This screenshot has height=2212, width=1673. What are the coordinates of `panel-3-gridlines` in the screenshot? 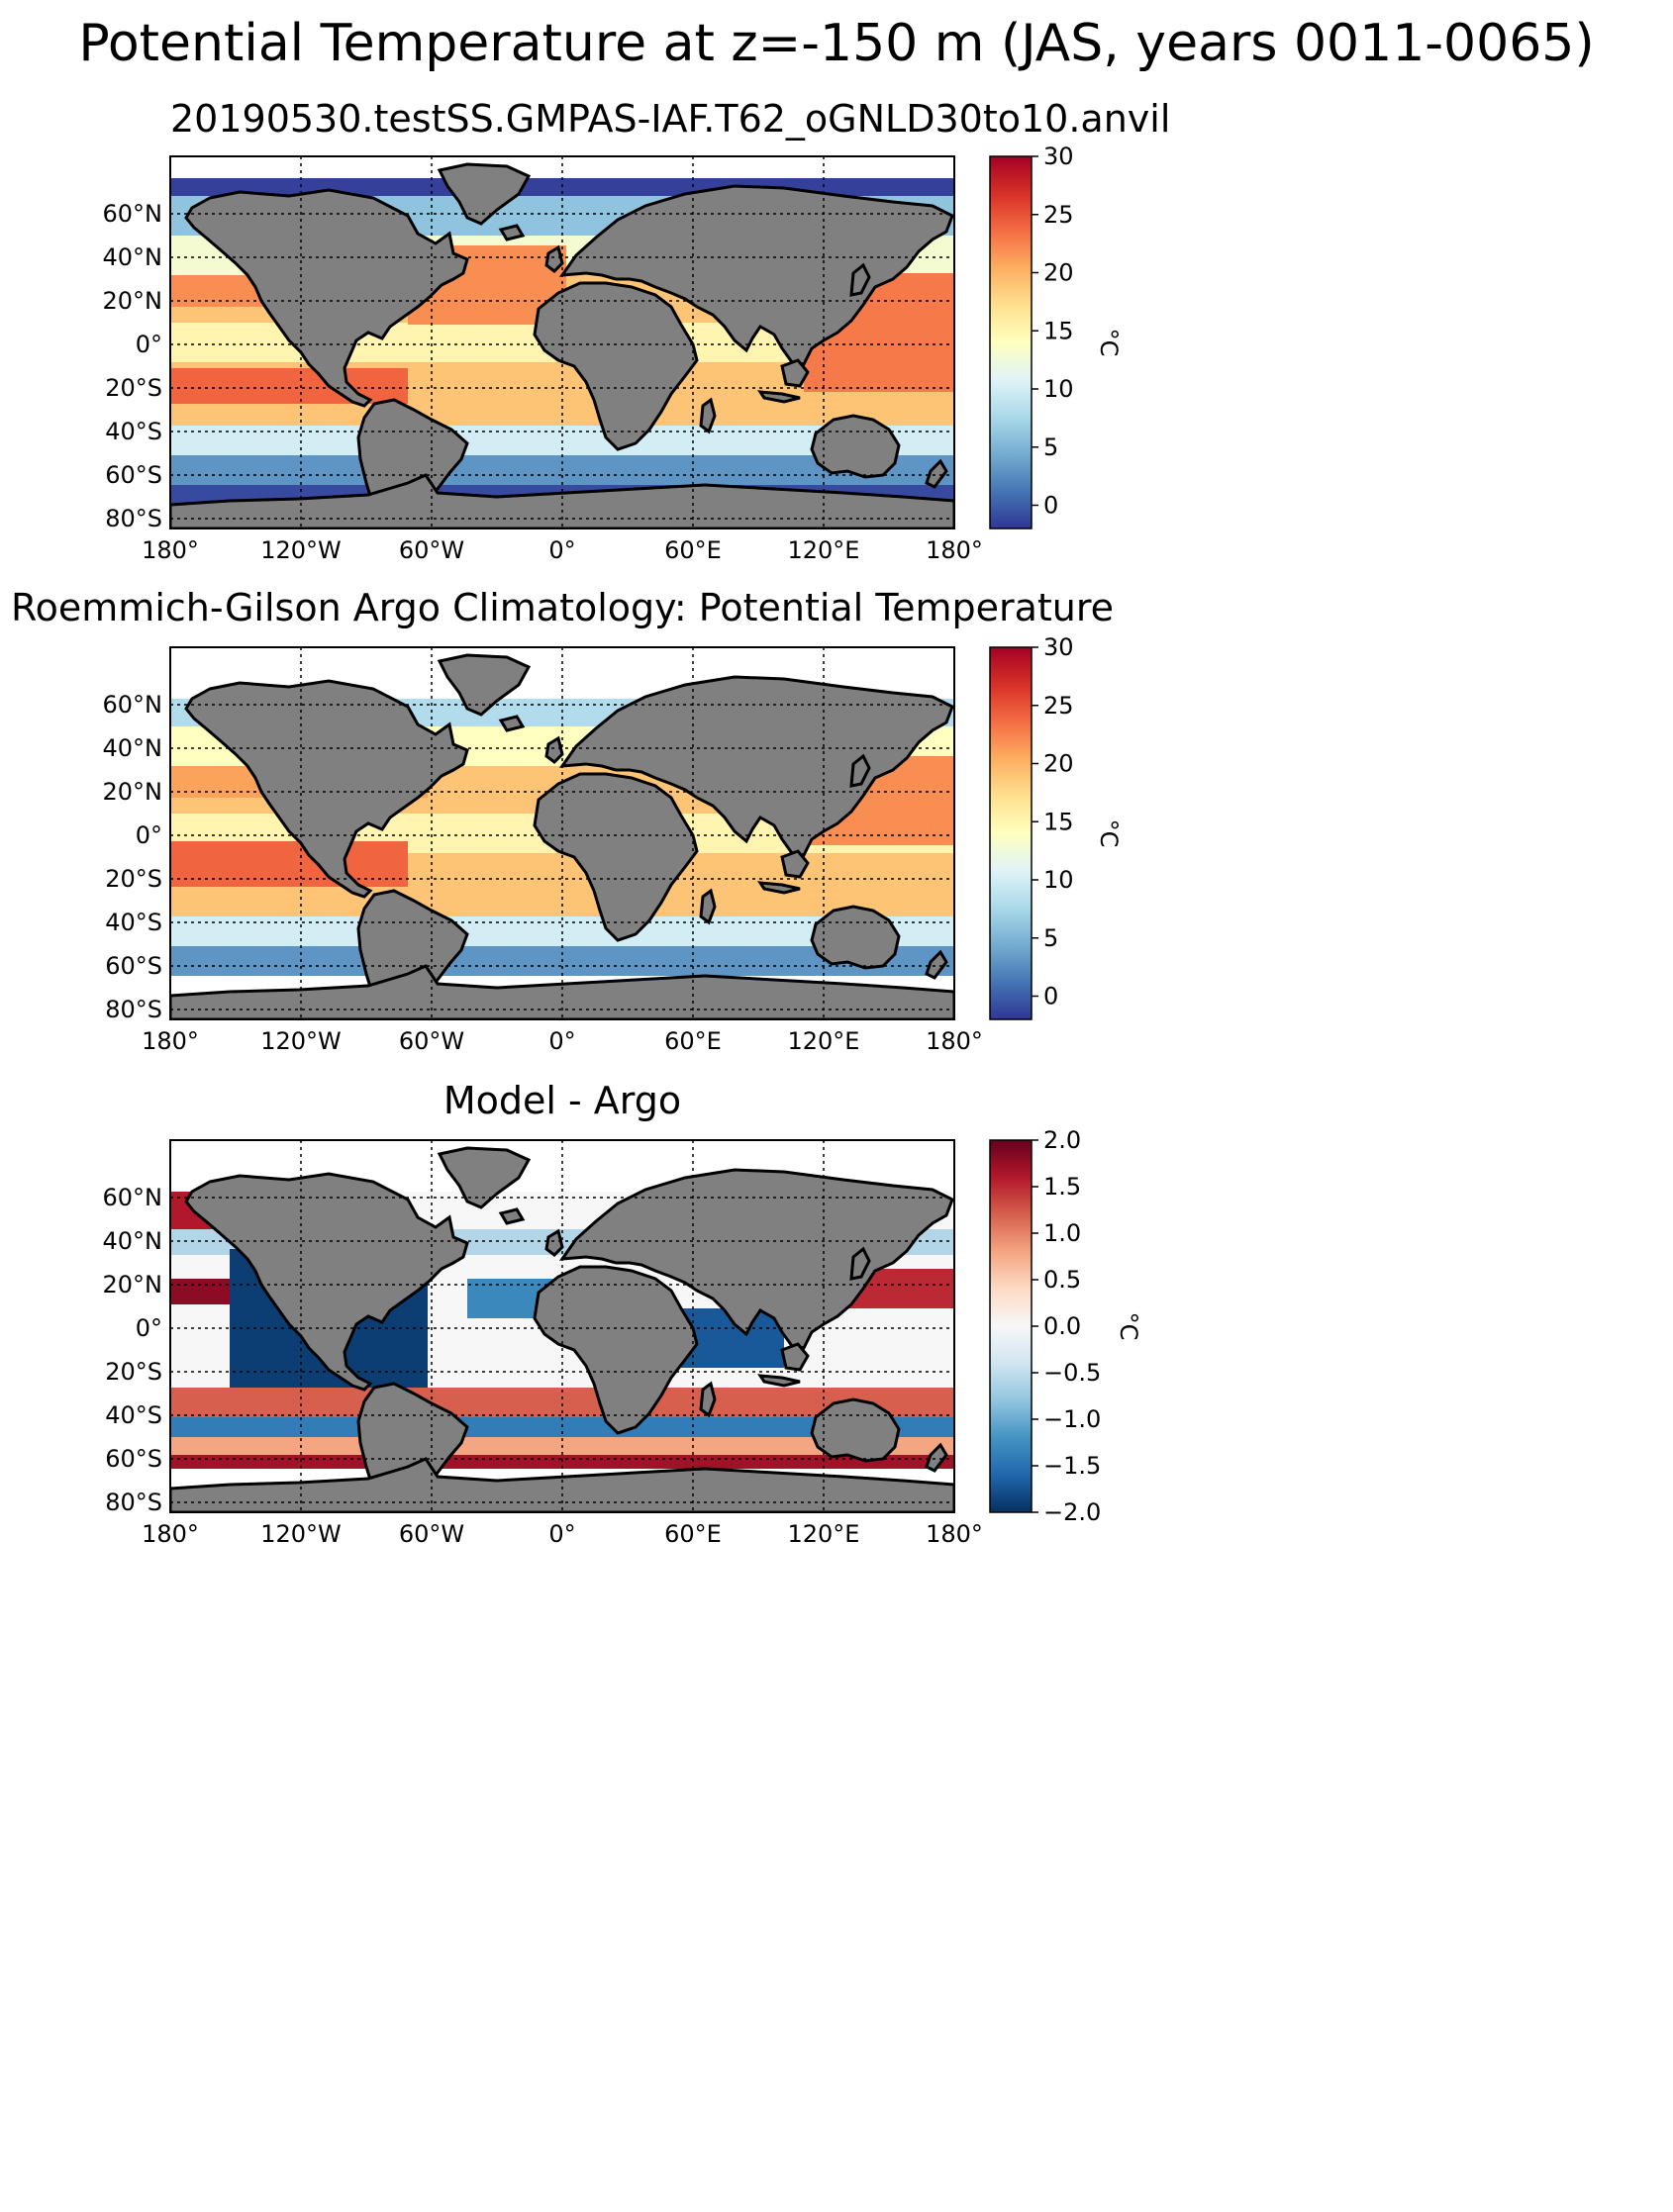 It's located at (562, 1326).